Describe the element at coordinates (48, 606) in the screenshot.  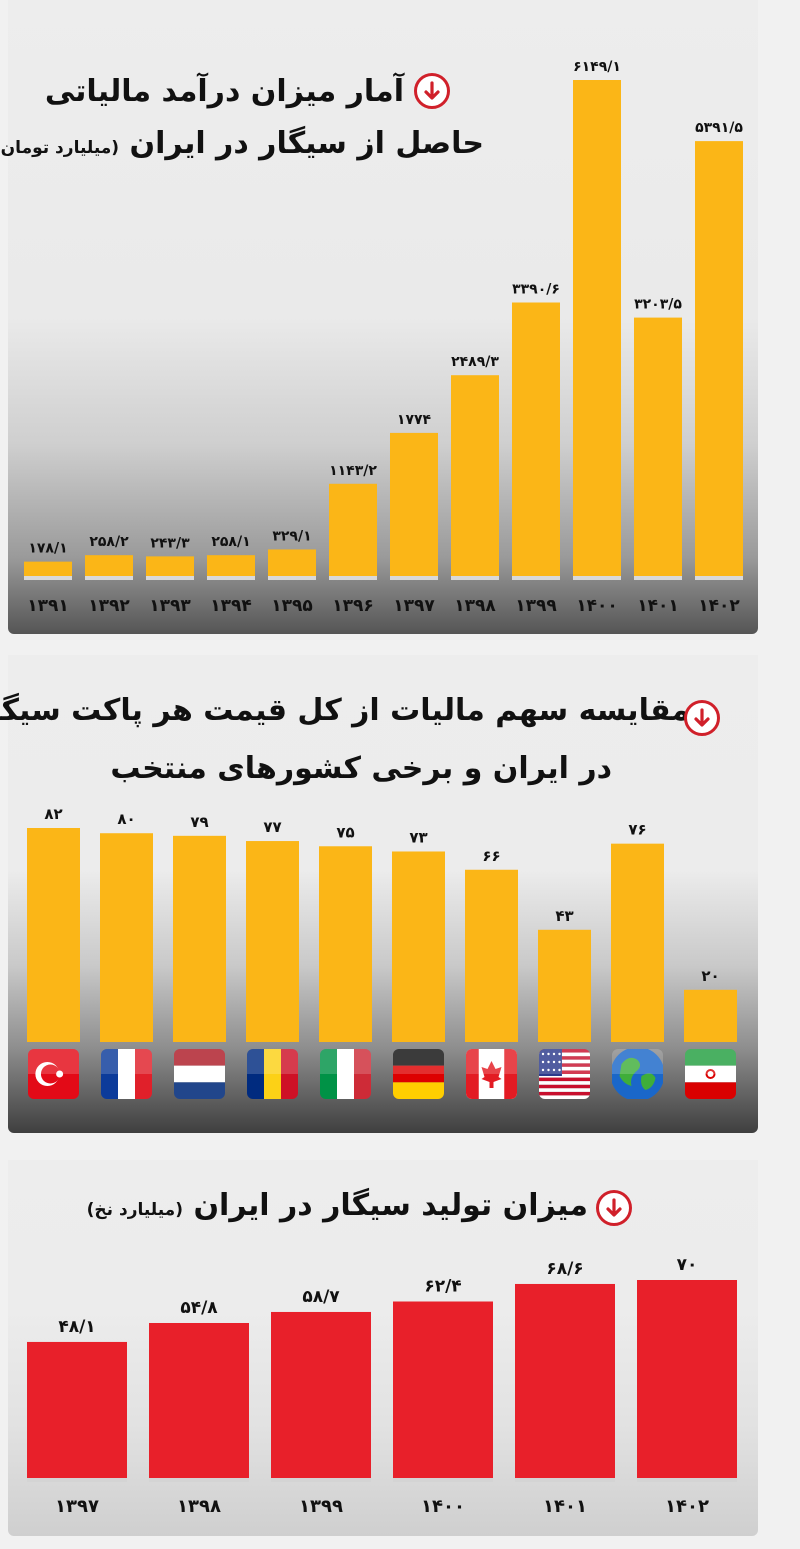
I see `category-label: ۱۳۹۱` at that location.